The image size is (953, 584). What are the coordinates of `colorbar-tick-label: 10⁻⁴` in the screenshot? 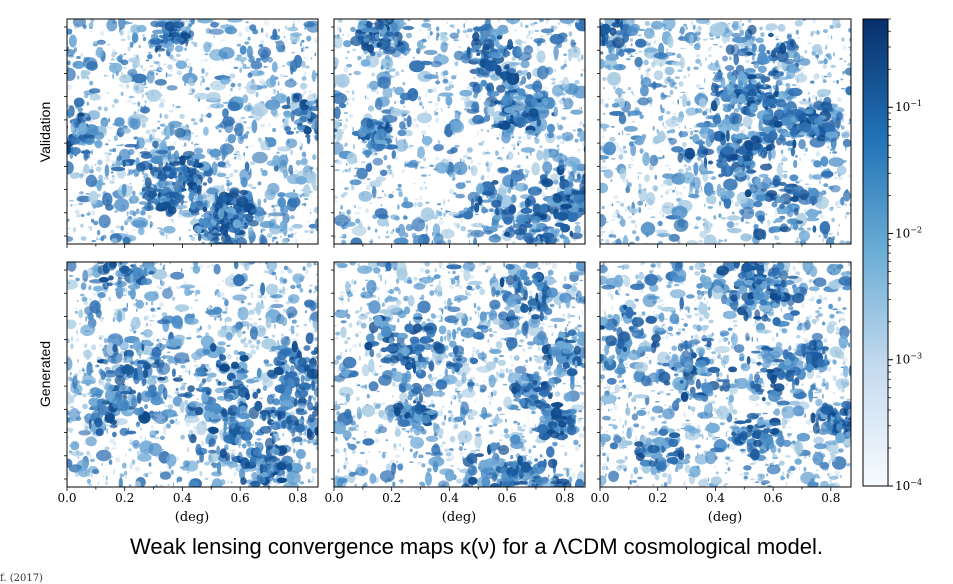 It's located at (908, 485).